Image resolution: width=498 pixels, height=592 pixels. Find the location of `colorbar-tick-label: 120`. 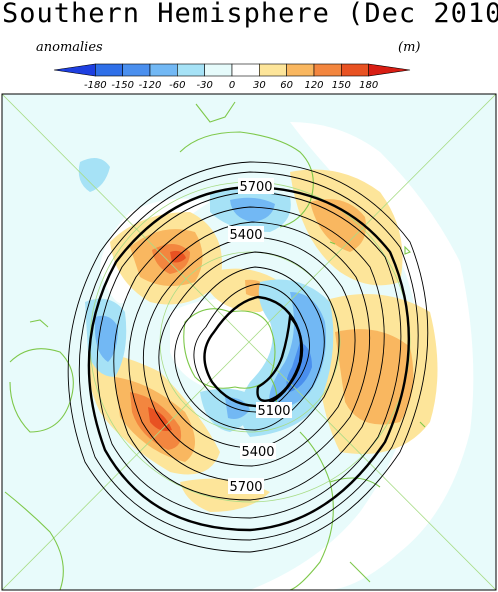

colorbar-tick-label: 120 is located at coordinates (313, 85).